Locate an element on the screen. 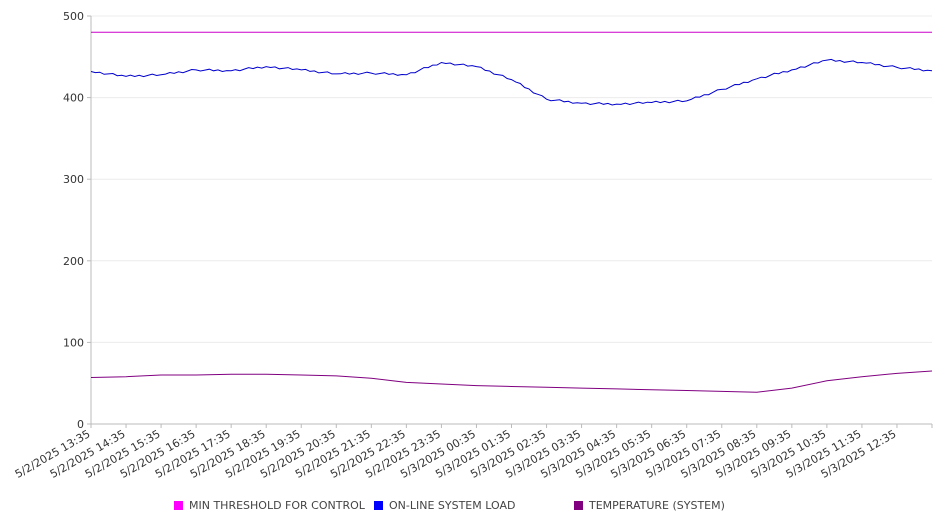 The image size is (946, 526). y-tick-label: 300 is located at coordinates (73, 179).